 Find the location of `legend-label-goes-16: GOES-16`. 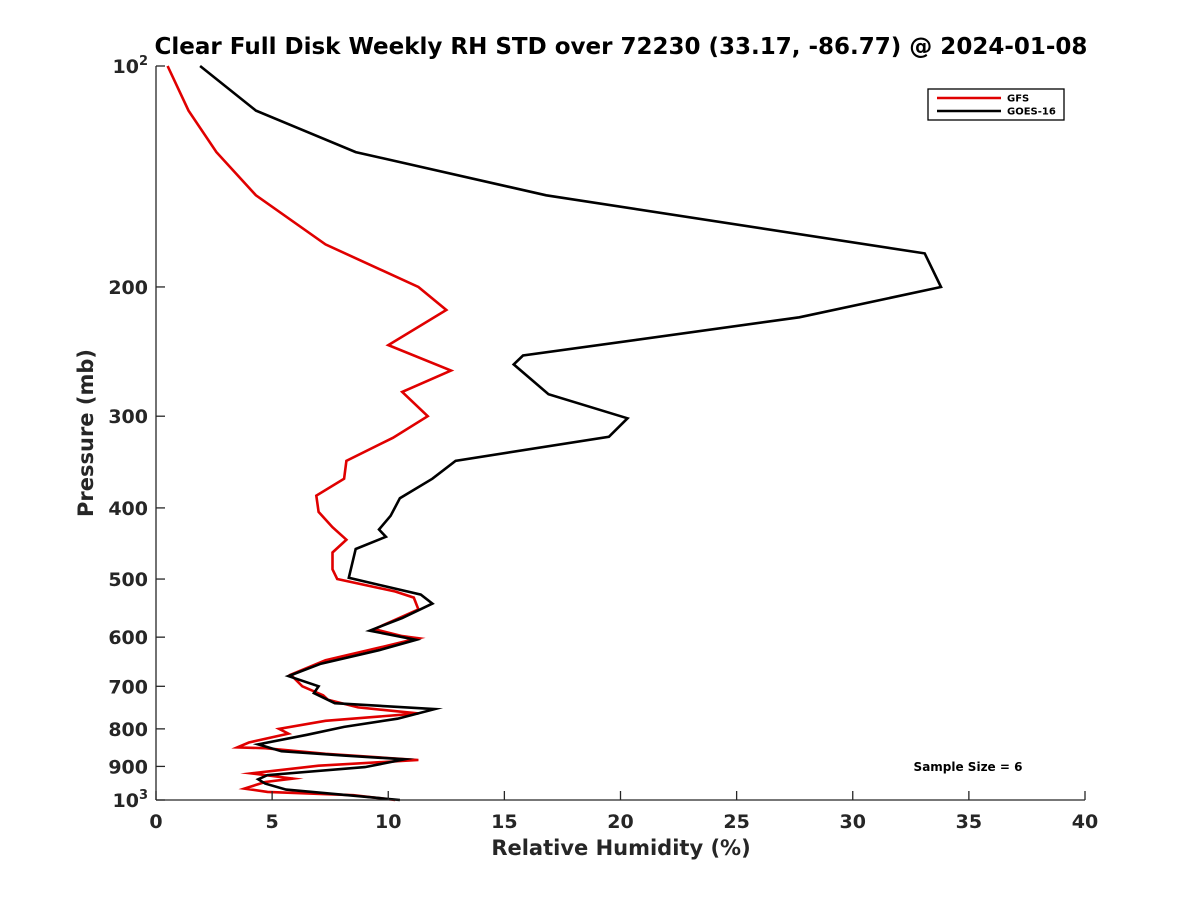

legend-label-goes-16: GOES-16 is located at coordinates (1031, 112).